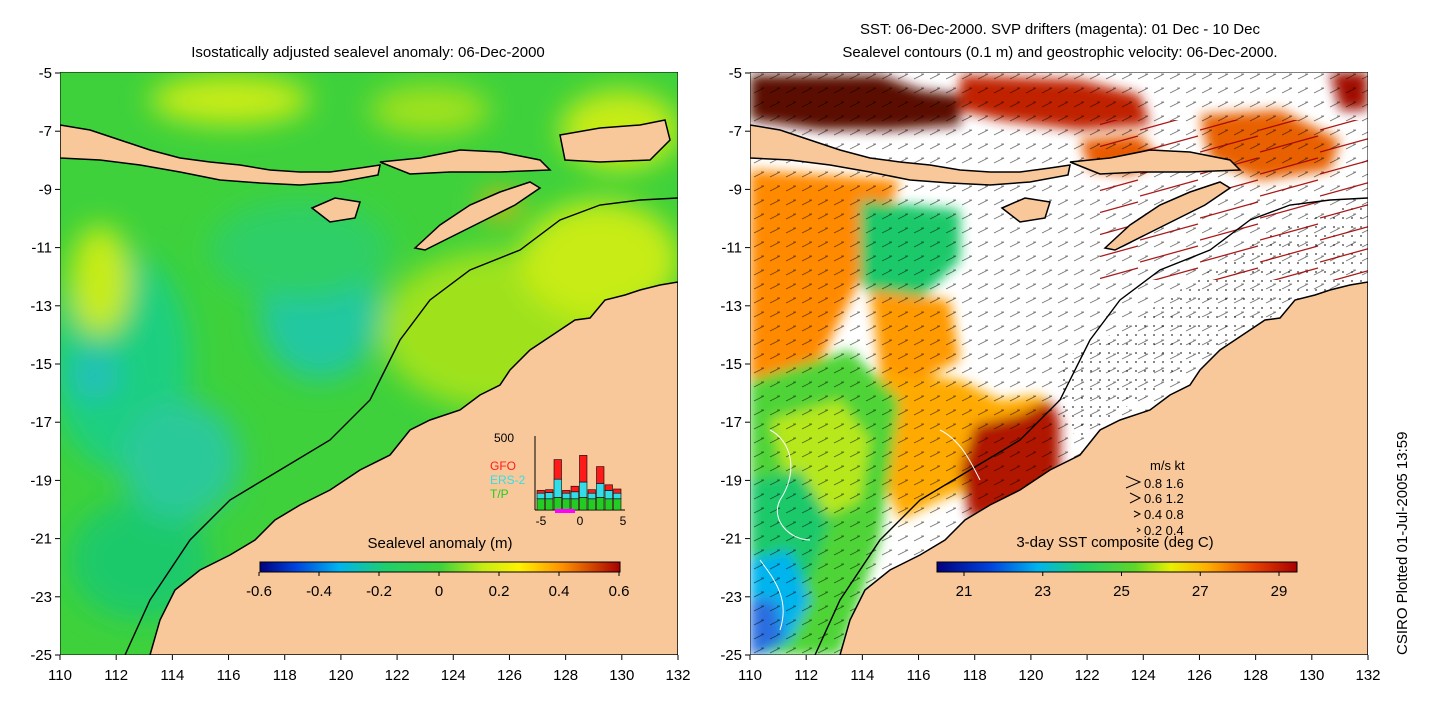  Describe the element at coordinates (1164, 483) in the screenshot. I see `velocity-legend-row-0.8: 0.8 1.6` at that location.